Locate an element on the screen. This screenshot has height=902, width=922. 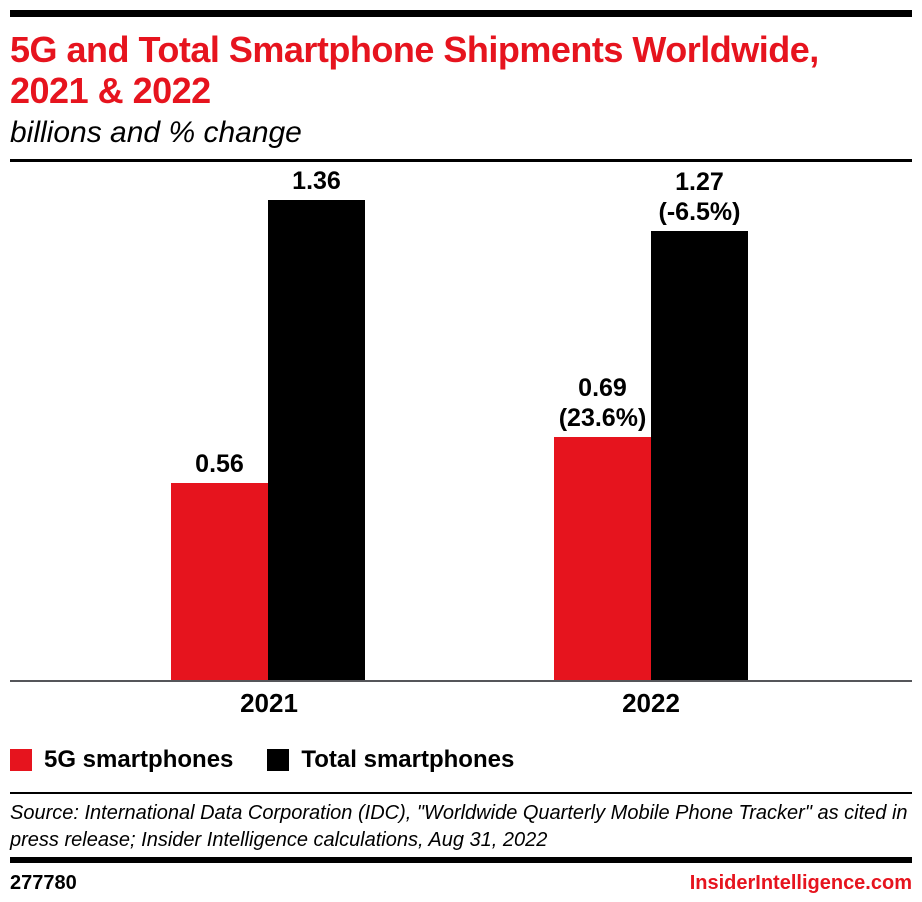
legend-label-total: Total smartphones is located at coordinates (408, 759).